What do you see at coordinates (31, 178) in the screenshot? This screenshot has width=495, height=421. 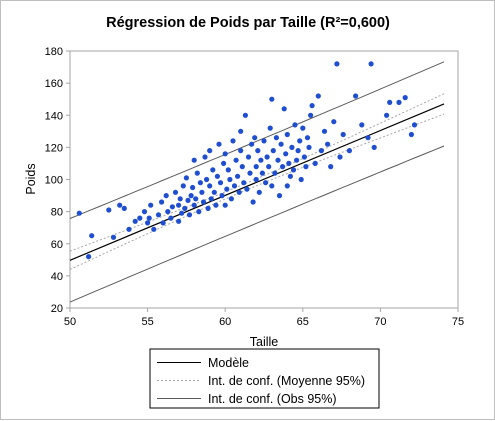 I see `y-axis-label: Poids` at bounding box center [31, 178].